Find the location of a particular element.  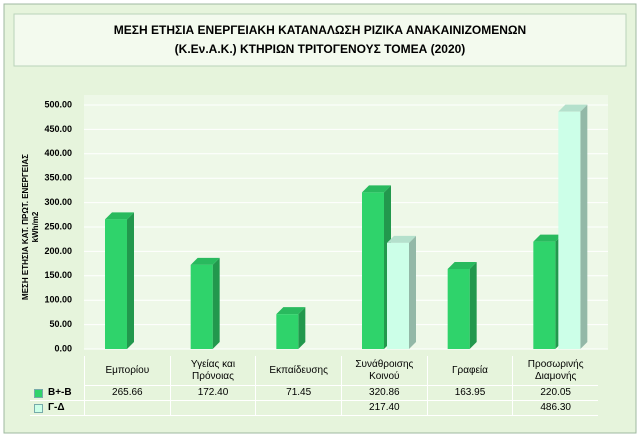

x-tick-label: Εμπορίου is located at coordinates (127, 371).